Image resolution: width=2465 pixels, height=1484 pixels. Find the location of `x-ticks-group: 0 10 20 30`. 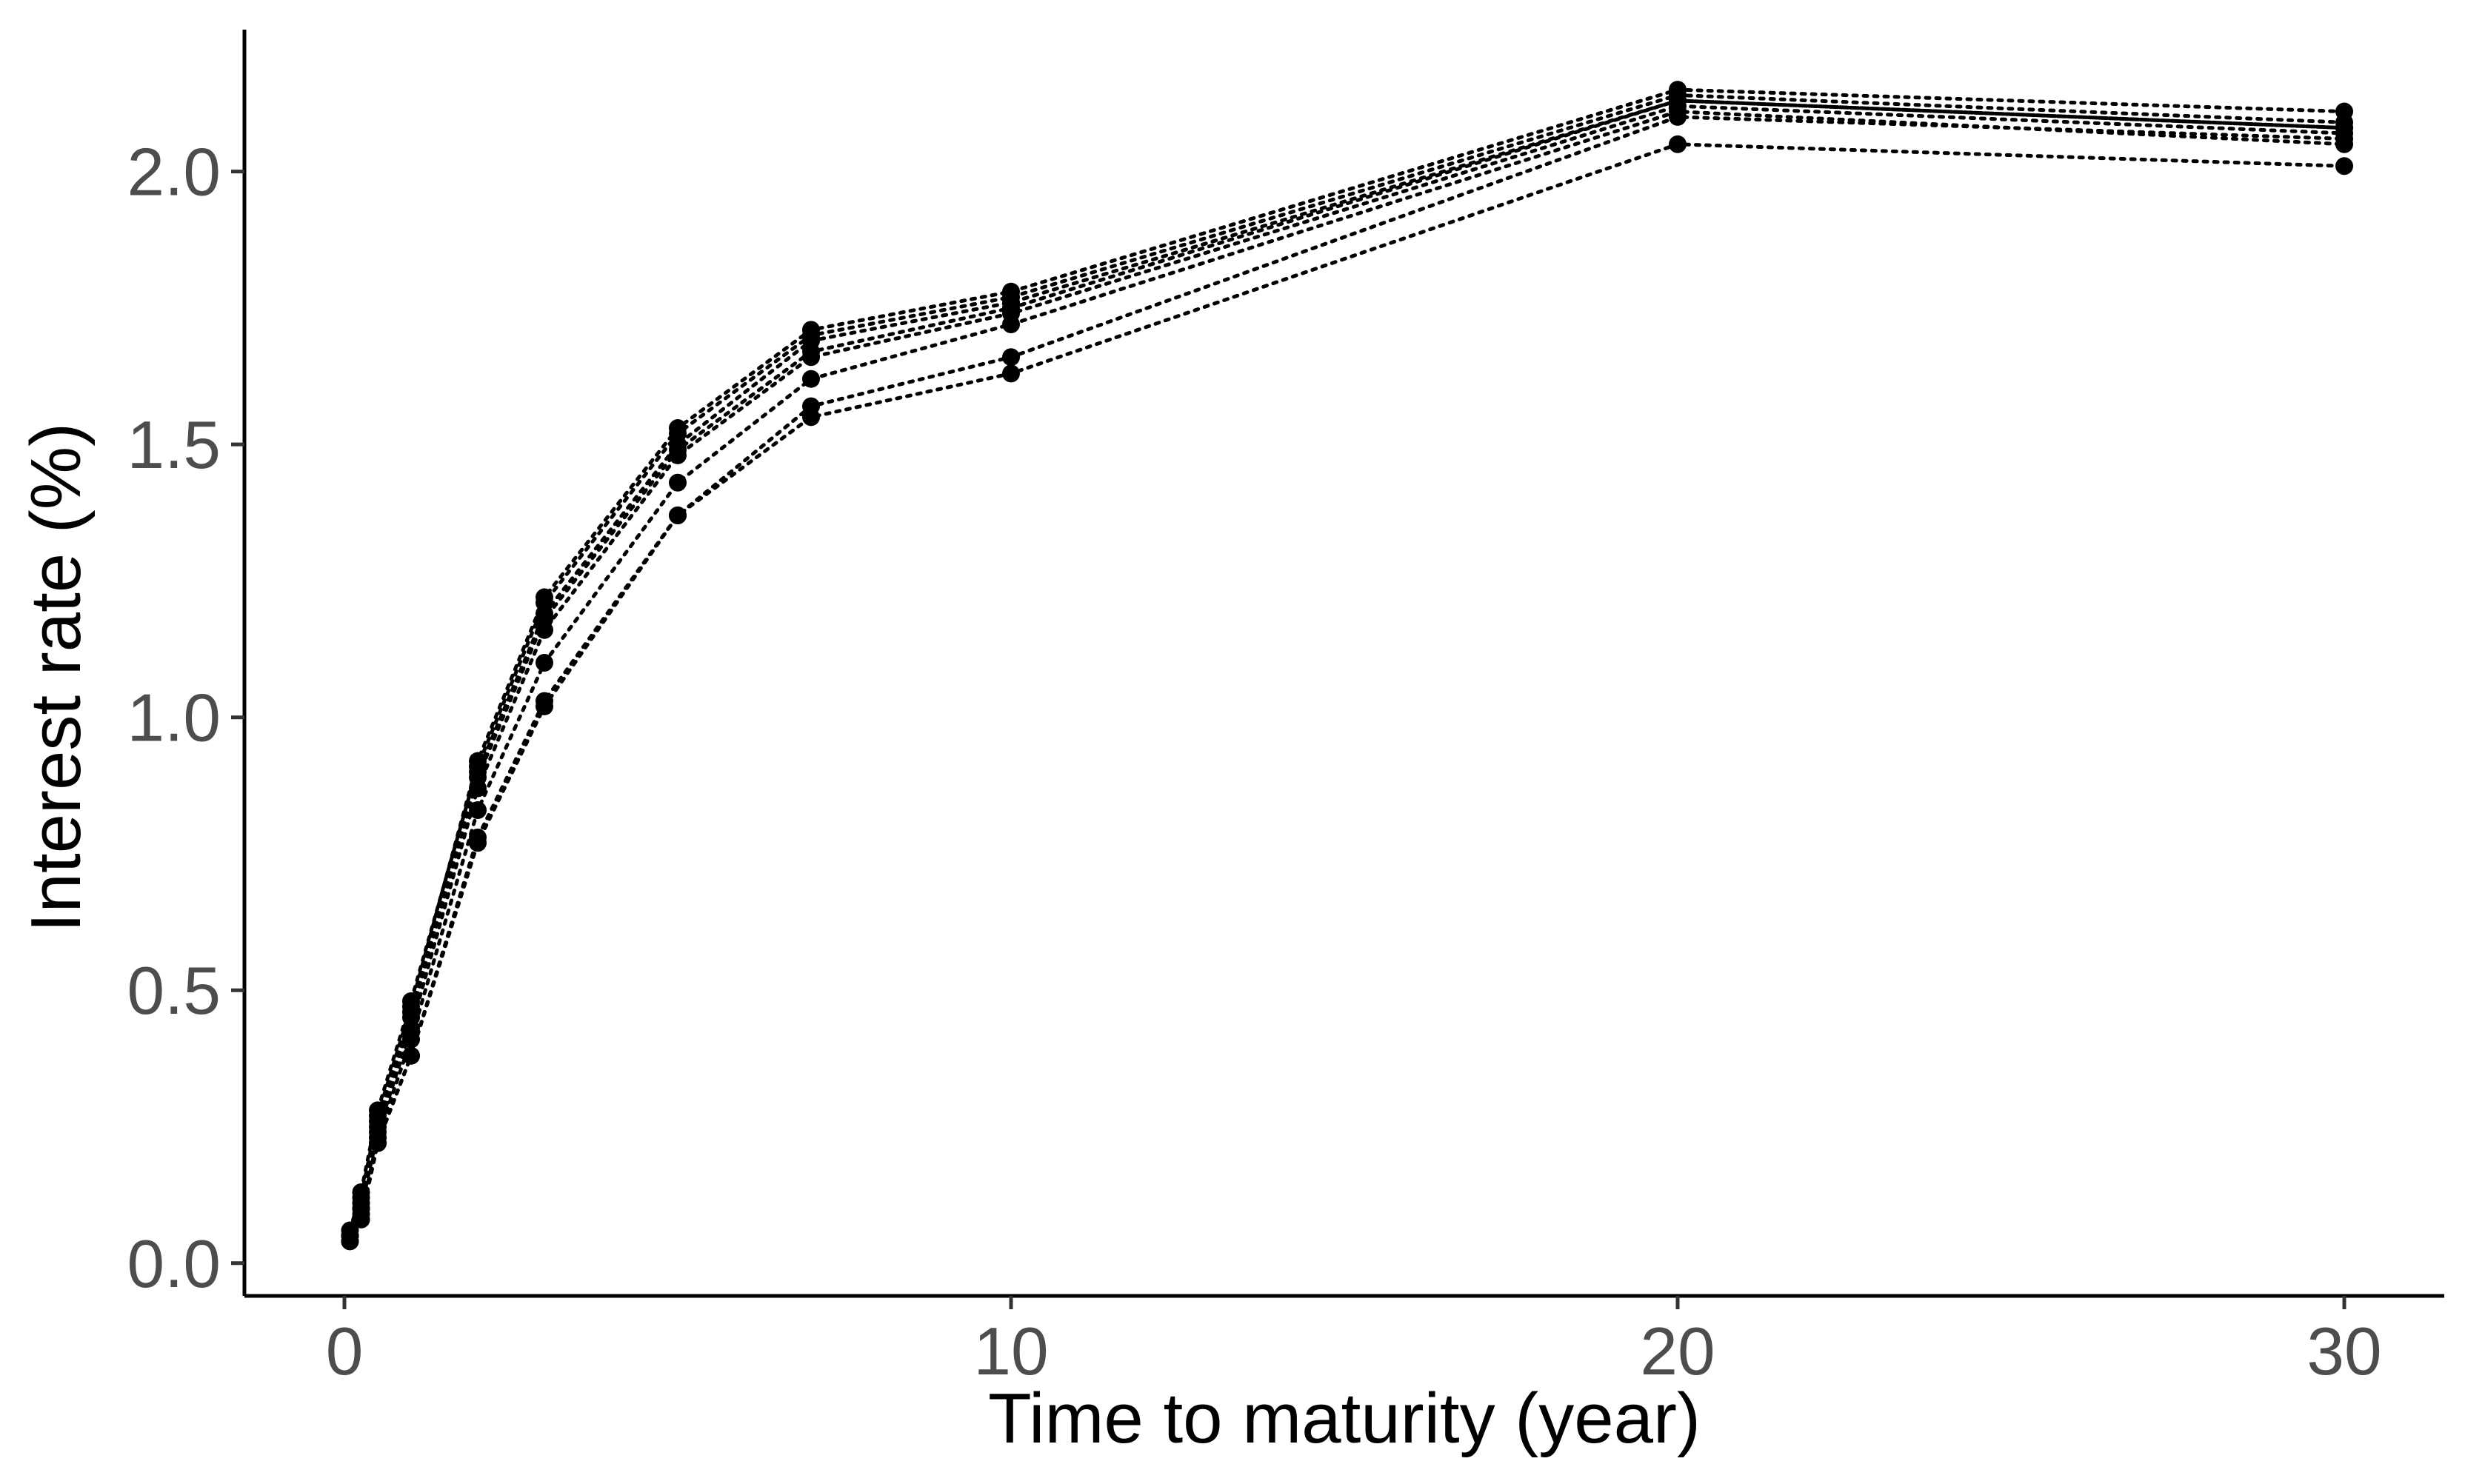

x-ticks-group: 0 10 20 30 is located at coordinates (1354, 1342).